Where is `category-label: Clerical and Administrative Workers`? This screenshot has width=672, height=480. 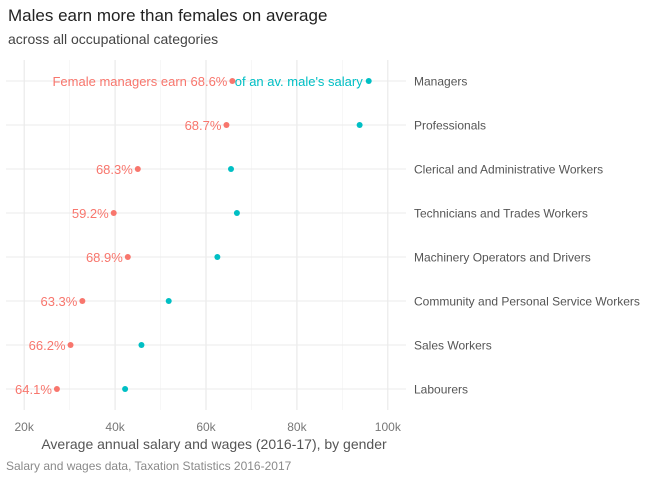
category-label: Clerical and Administrative Workers is located at coordinates (508, 170).